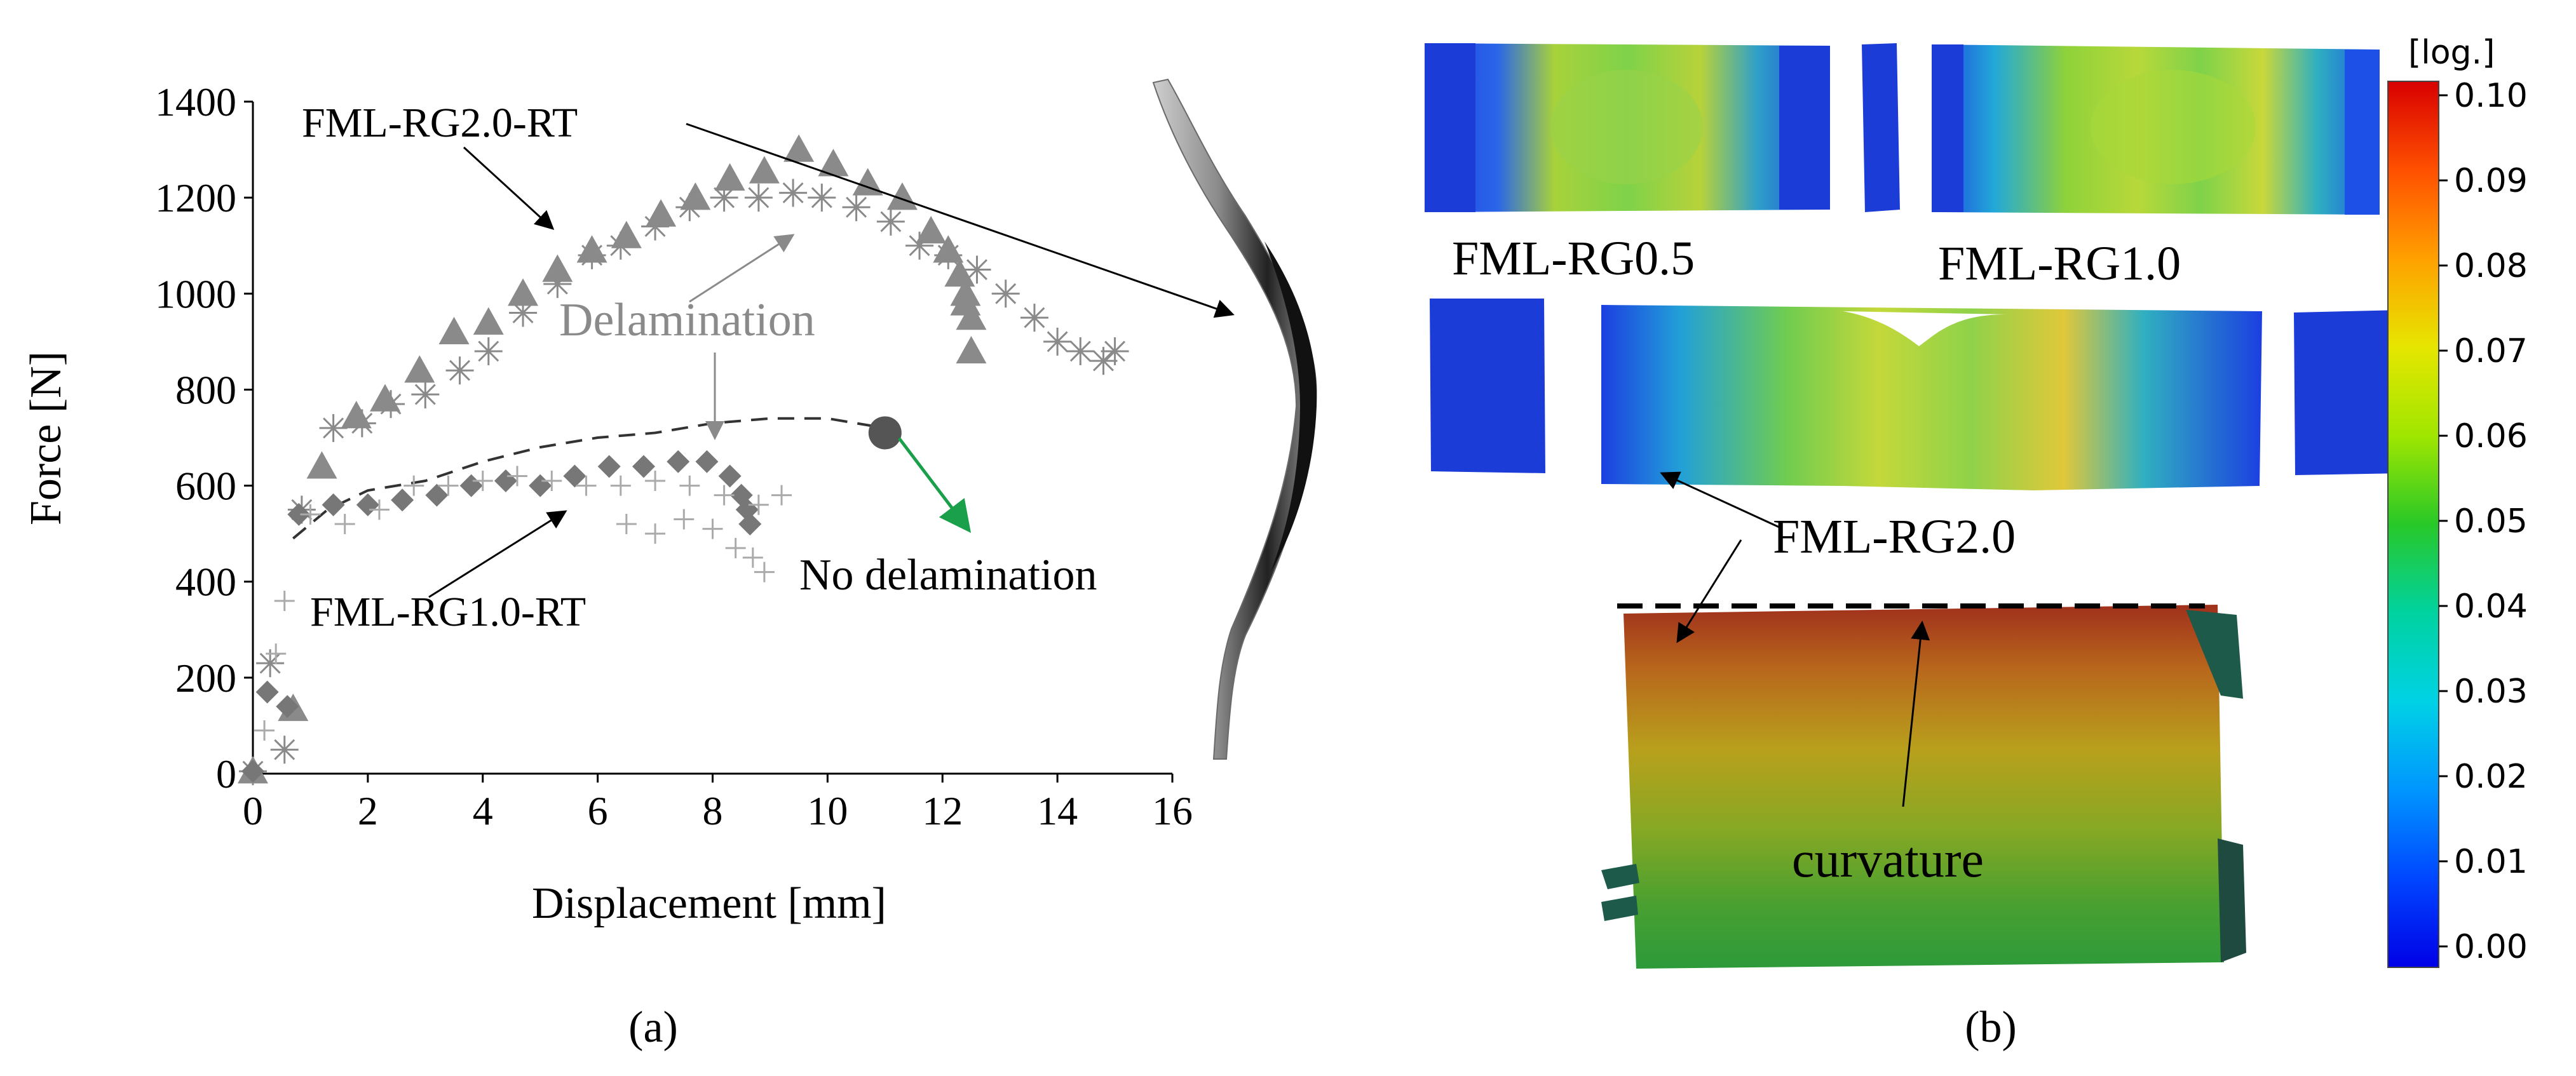  I want to click on endpoint-marker, so click(885, 433).